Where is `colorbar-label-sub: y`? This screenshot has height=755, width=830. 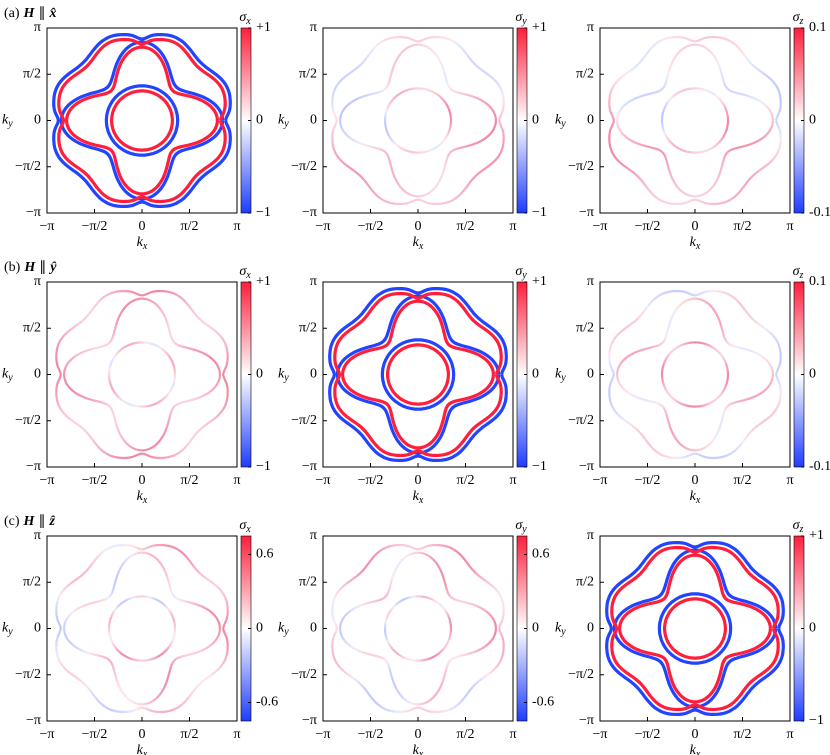
colorbar-label-sub: y is located at coordinates (524, 529).